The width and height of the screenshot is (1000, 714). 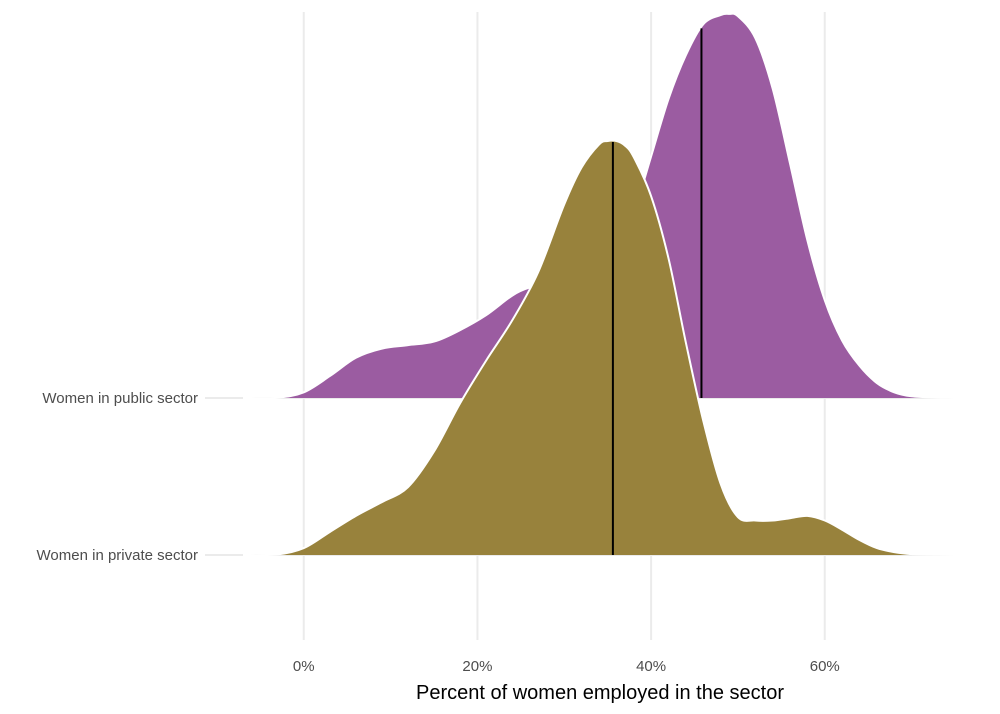 I want to click on x-tick-label: 60%, so click(x=825, y=666).